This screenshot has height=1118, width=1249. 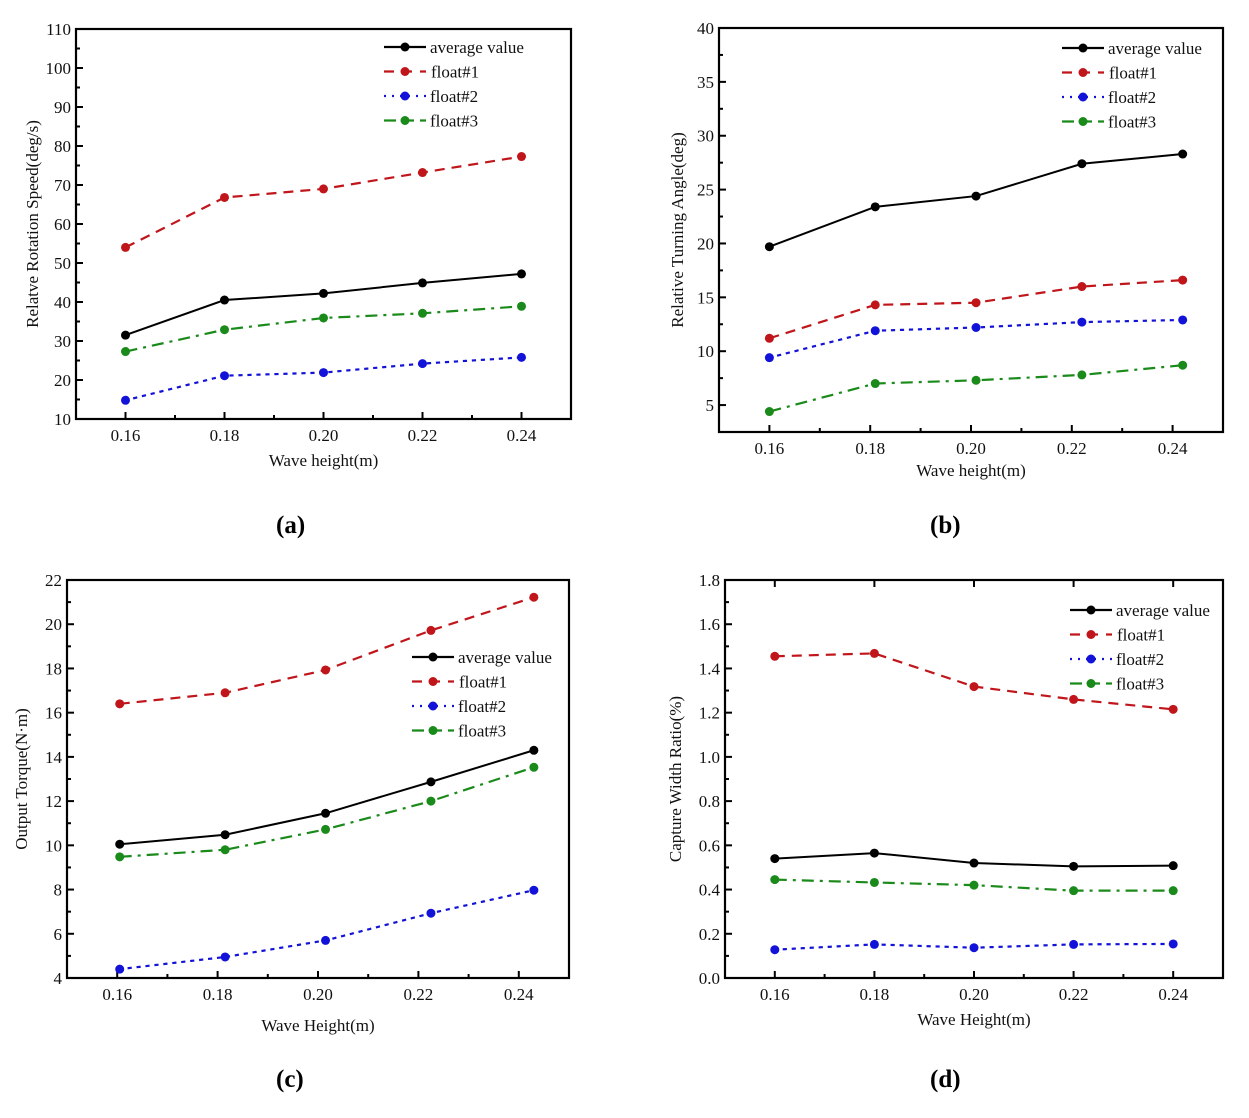 I want to click on y-axis-label: Relatve Rotation Speed(deg/s), so click(x=32, y=224).